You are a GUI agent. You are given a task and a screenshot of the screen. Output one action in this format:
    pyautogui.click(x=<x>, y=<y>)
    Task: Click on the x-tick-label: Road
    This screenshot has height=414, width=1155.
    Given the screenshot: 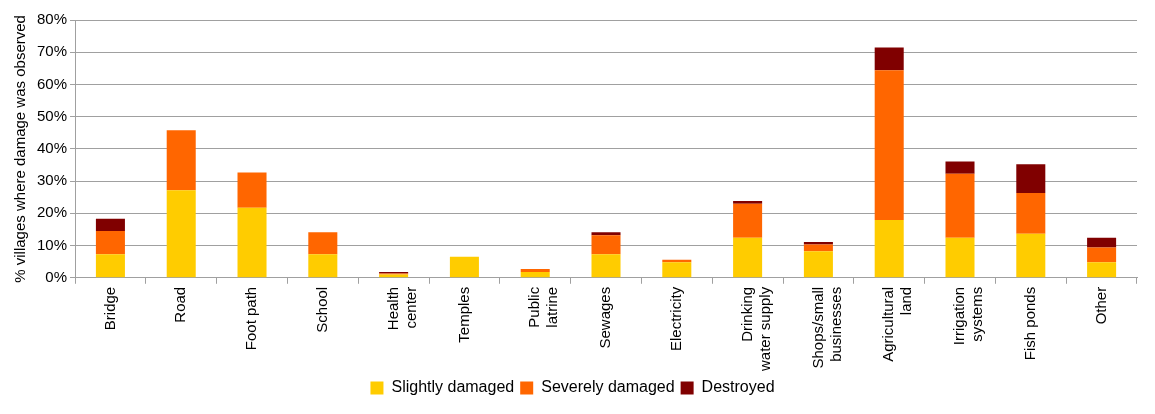 What is the action you would take?
    pyautogui.click(x=180, y=304)
    